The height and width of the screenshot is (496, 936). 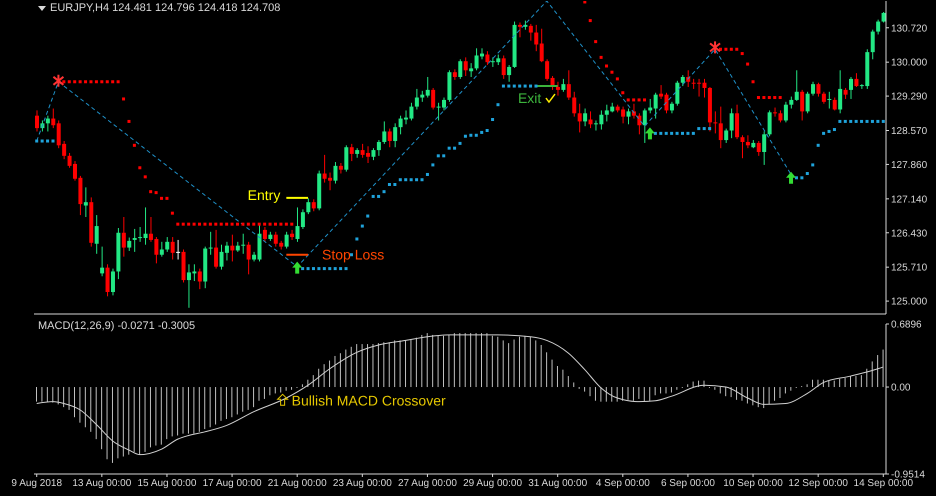 What do you see at coordinates (909, 63) in the screenshot?
I see `y-tick-label: 130.000` at bounding box center [909, 63].